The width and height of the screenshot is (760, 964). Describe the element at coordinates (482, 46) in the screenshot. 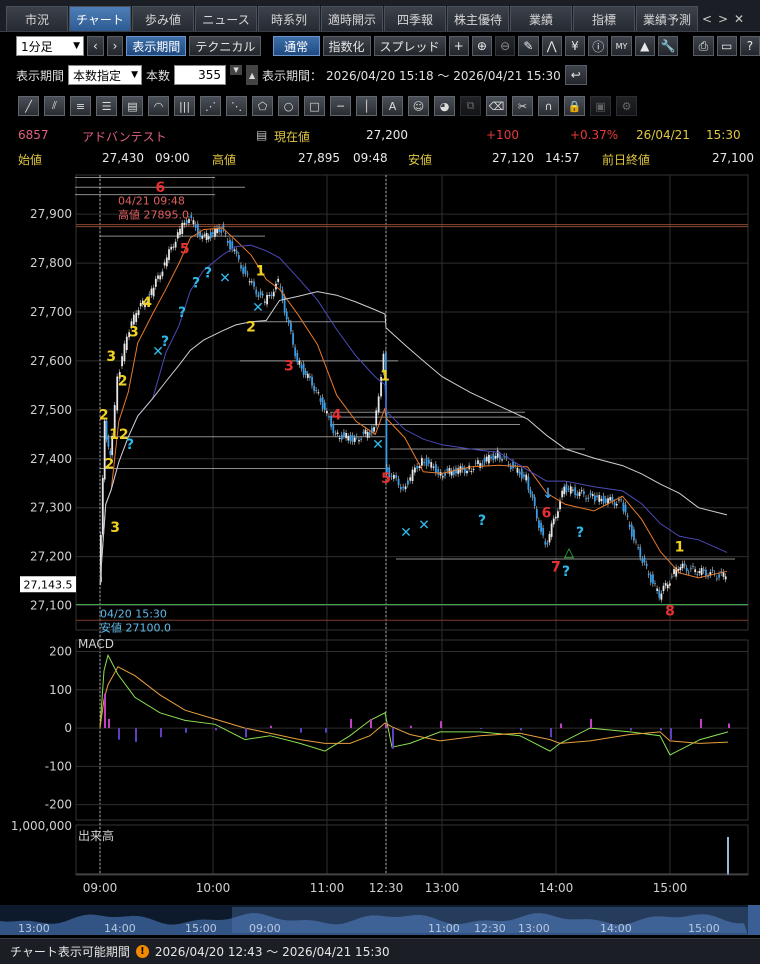

I see `zoom-in-icon: ⊕` at that location.